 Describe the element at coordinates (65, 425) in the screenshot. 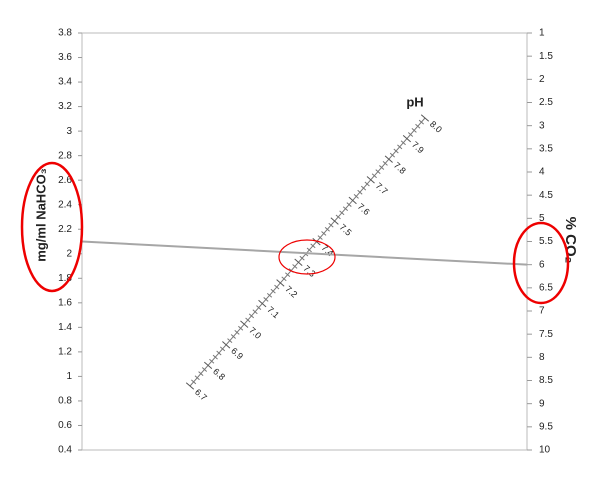

I see `y-tick-label: 0.6` at that location.